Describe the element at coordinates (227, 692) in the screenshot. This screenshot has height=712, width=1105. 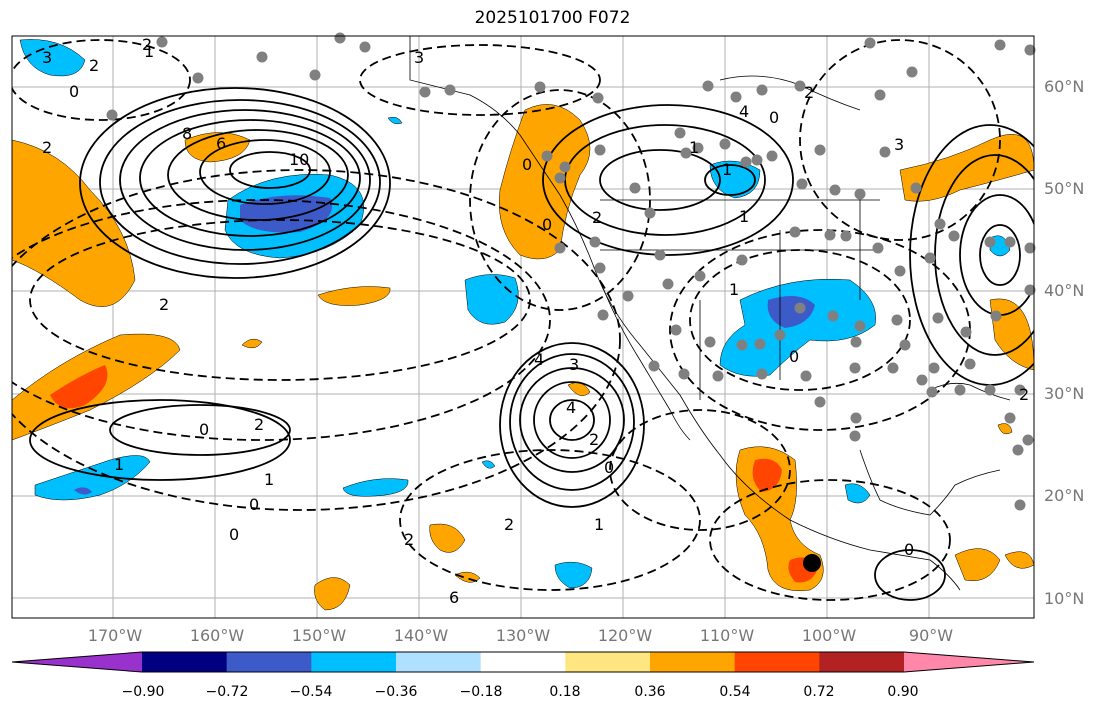
I see `colorbar-tick: −0.72` at that location.